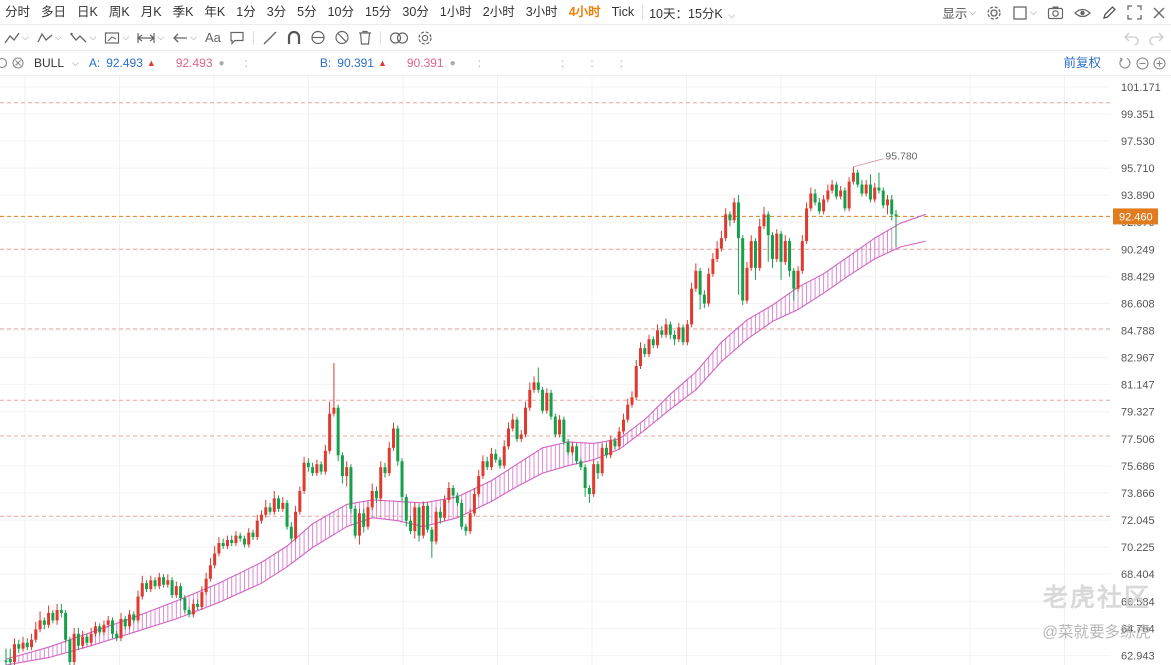 This screenshot has height=665, width=1171. What do you see at coordinates (87, 11) in the screenshot?
I see `period-tab: 日K` at bounding box center [87, 11].